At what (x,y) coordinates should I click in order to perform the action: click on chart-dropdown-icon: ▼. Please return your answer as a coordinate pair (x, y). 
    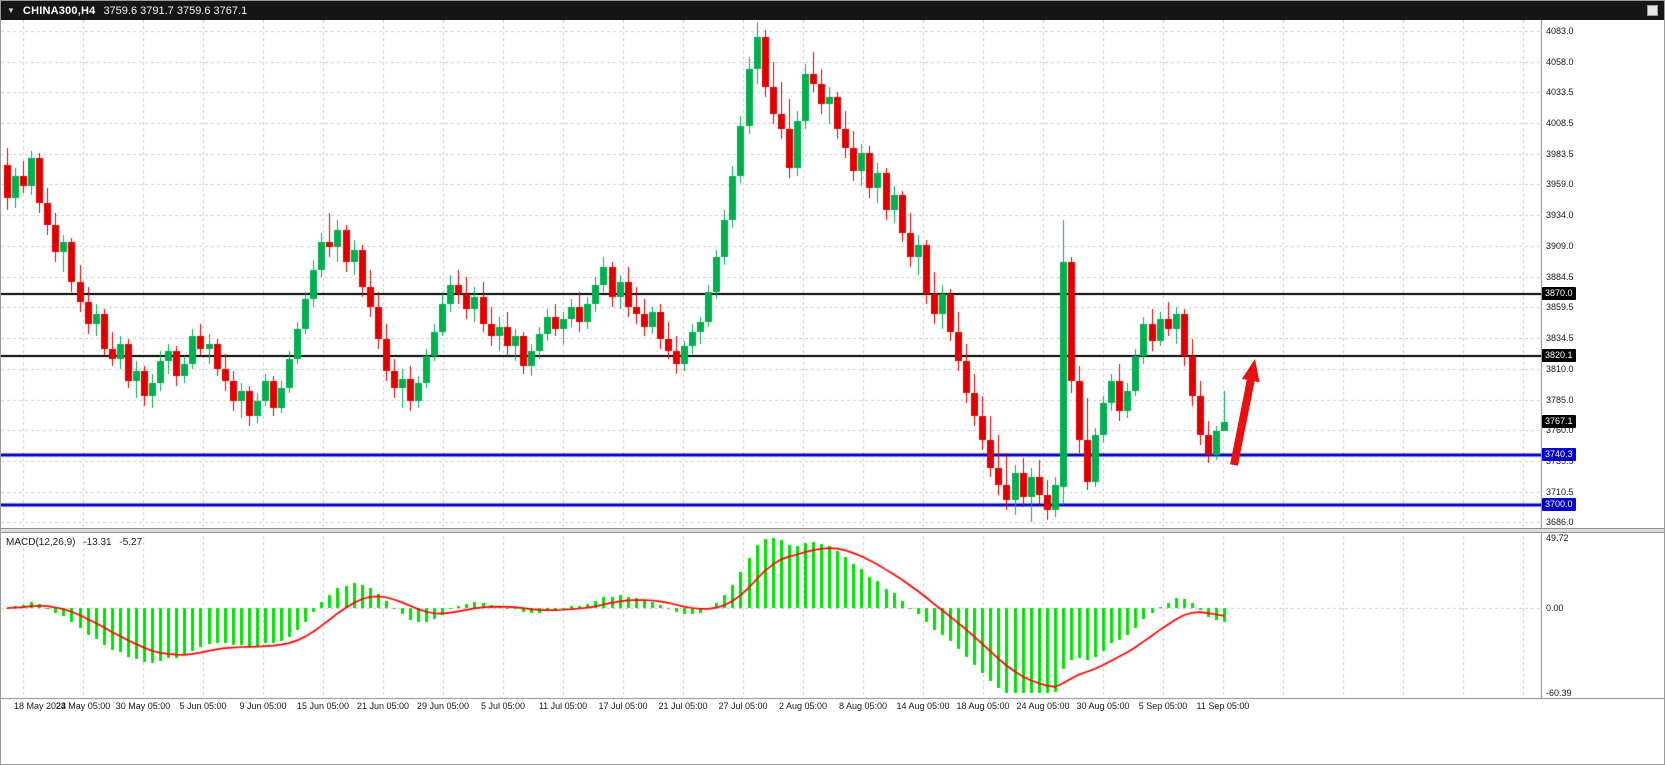
    Looking at the image, I should click on (11, 10).